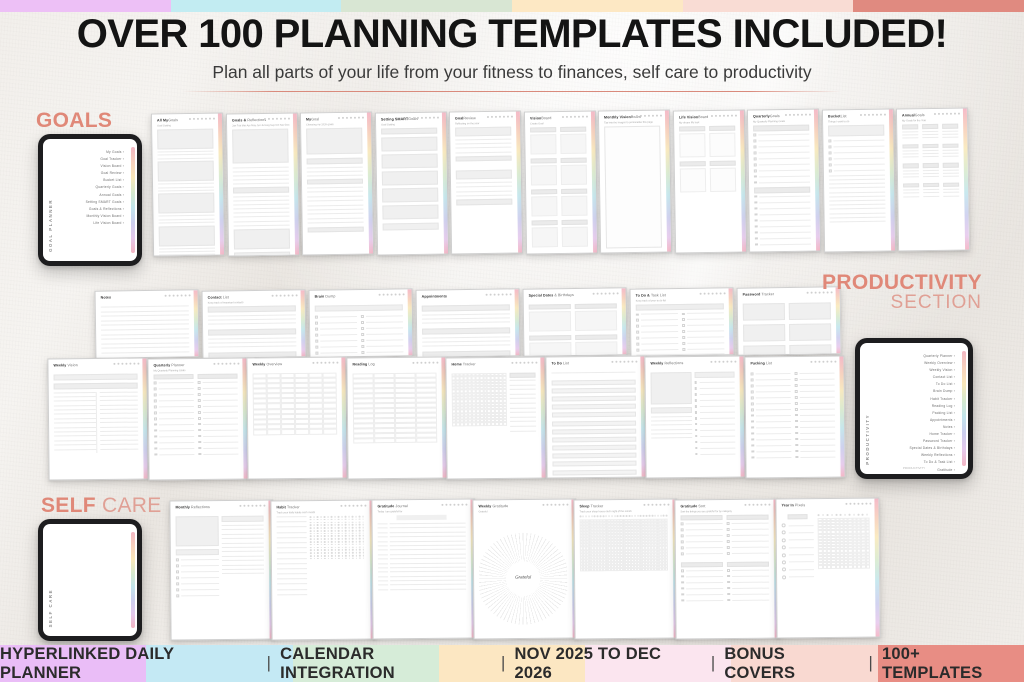 This screenshot has width=1024, height=682. I want to click on template-thumbnail: Weekly Gratitude Grateful Grateful, so click(525, 569).